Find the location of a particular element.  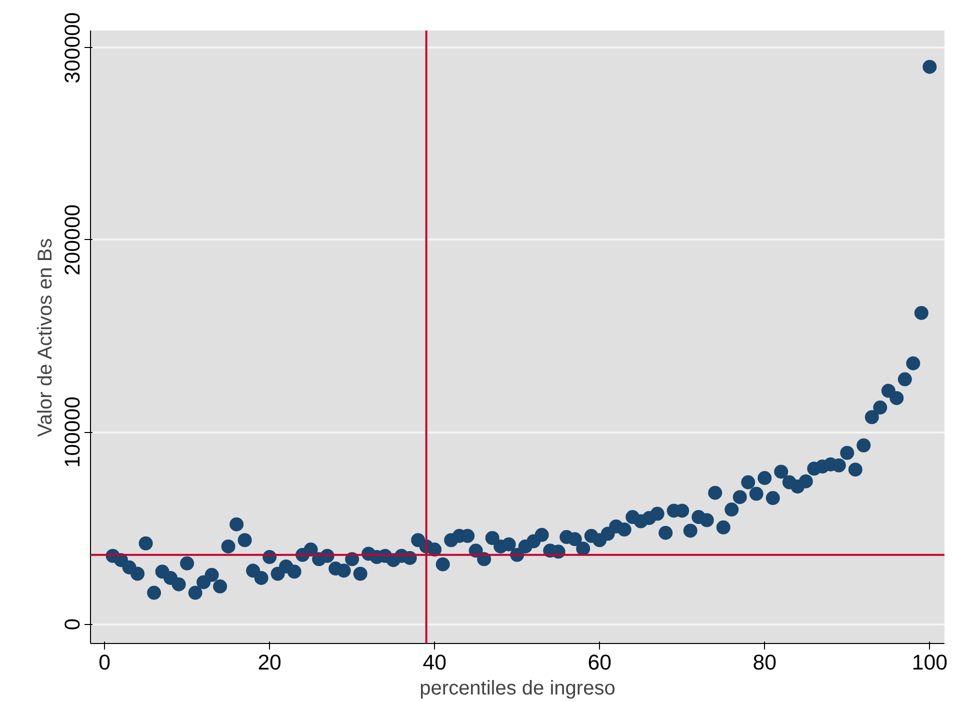

x-tick-label: 60 is located at coordinates (600, 662).